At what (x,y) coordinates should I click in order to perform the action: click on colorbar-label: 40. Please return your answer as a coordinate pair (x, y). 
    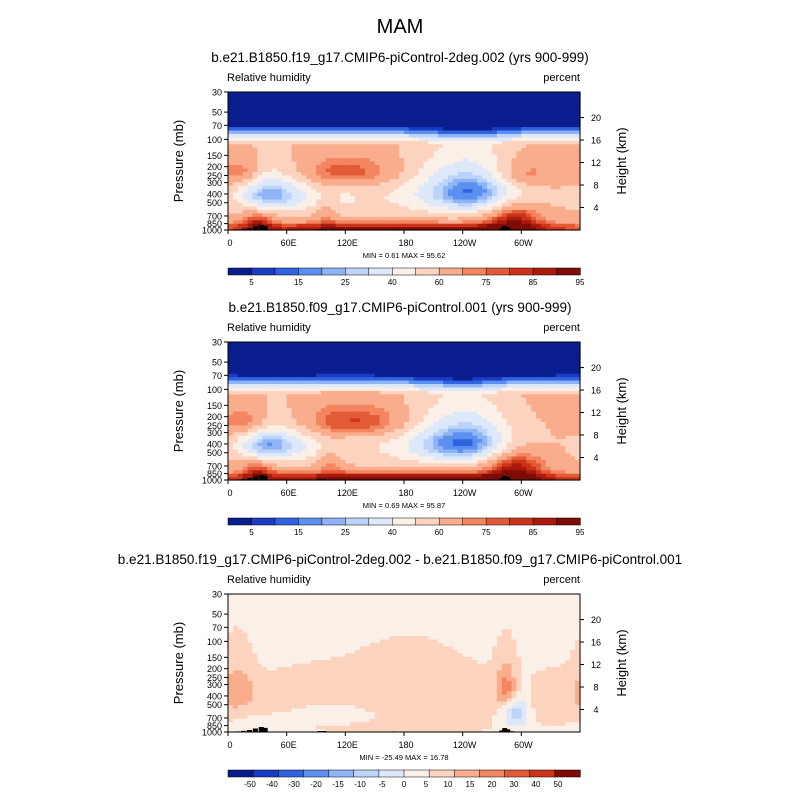
    Looking at the image, I should click on (392, 282).